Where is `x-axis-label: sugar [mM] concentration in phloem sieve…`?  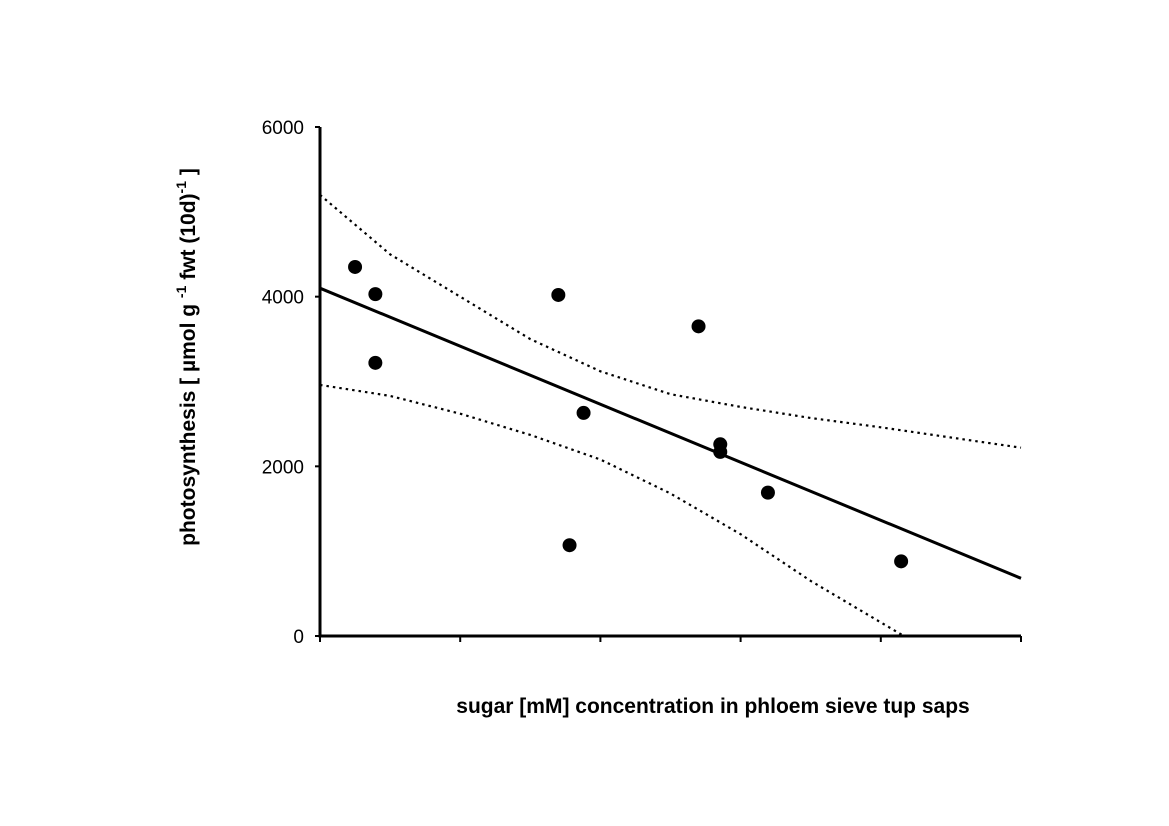
x-axis-label: sugar [mM] concentration in phloem sieve… is located at coordinates (712, 706).